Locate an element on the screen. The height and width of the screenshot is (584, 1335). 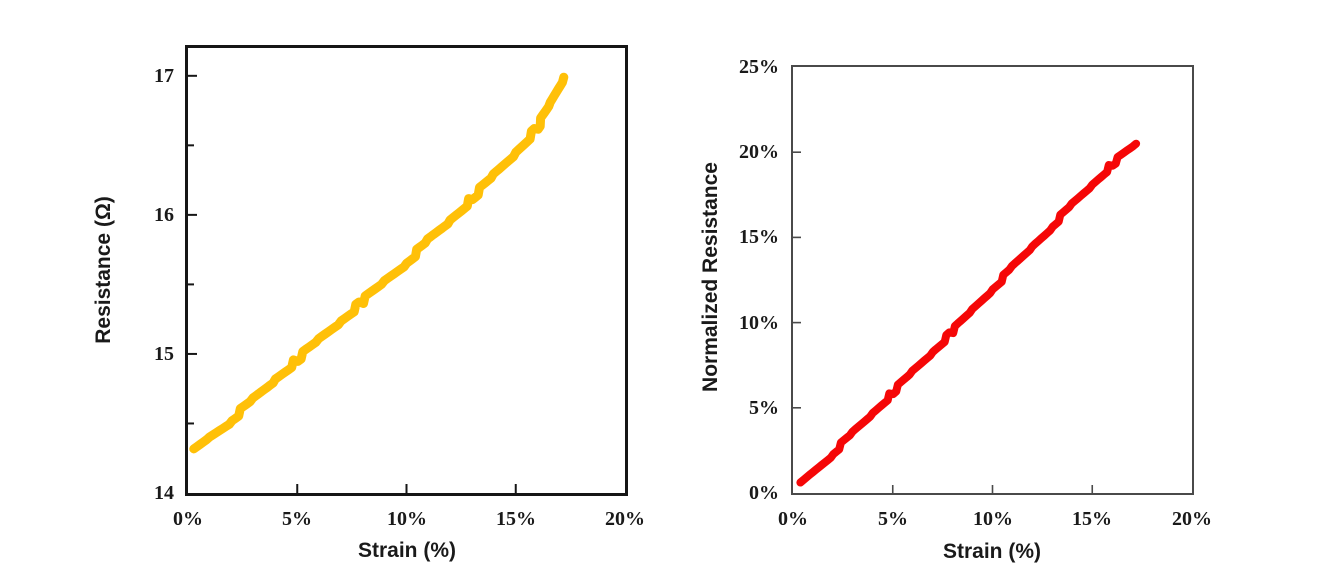
right-x-tick-10: 10% is located at coordinates (993, 519).